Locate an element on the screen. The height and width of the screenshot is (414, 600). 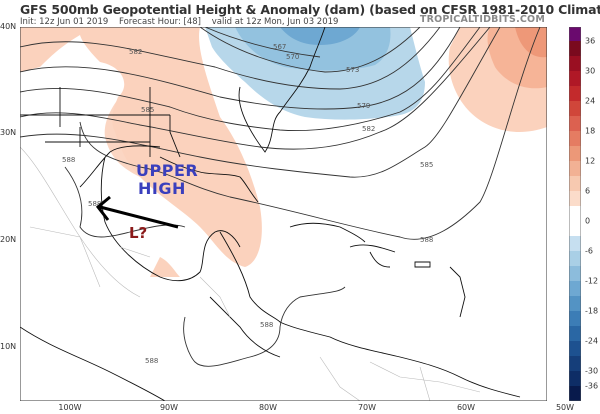
lon-label-50w: 50W is located at coordinates (565, 407).